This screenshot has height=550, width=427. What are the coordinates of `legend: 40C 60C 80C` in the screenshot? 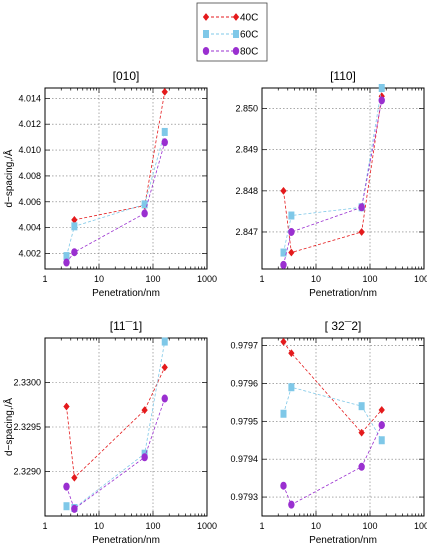 It's located at (232, 32).